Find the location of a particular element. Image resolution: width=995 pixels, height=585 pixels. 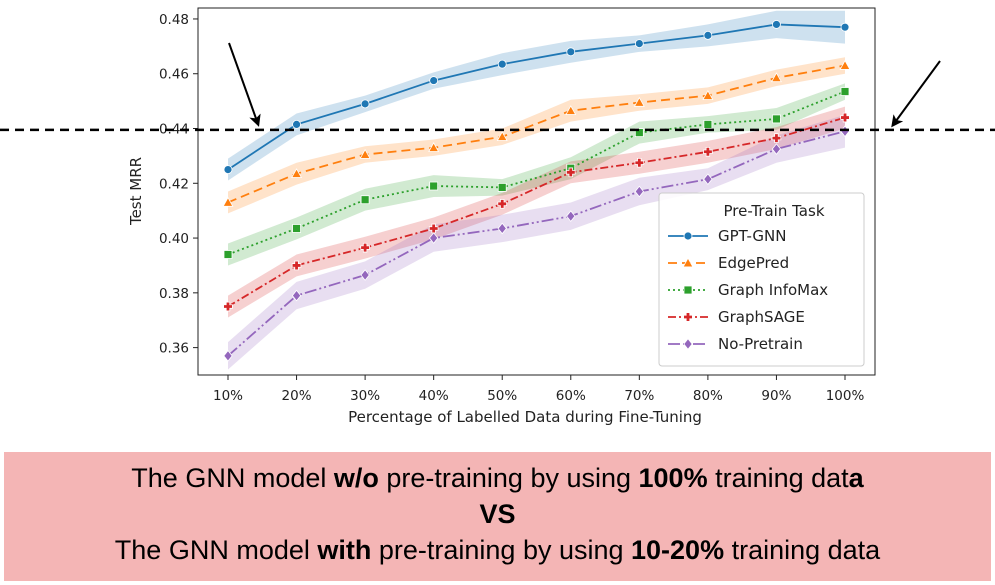

caption-text: The GNN model is located at coordinates (232, 478).